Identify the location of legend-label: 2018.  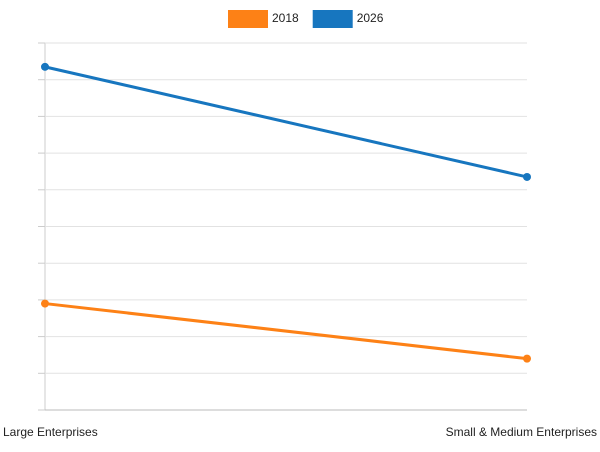
(285, 18).